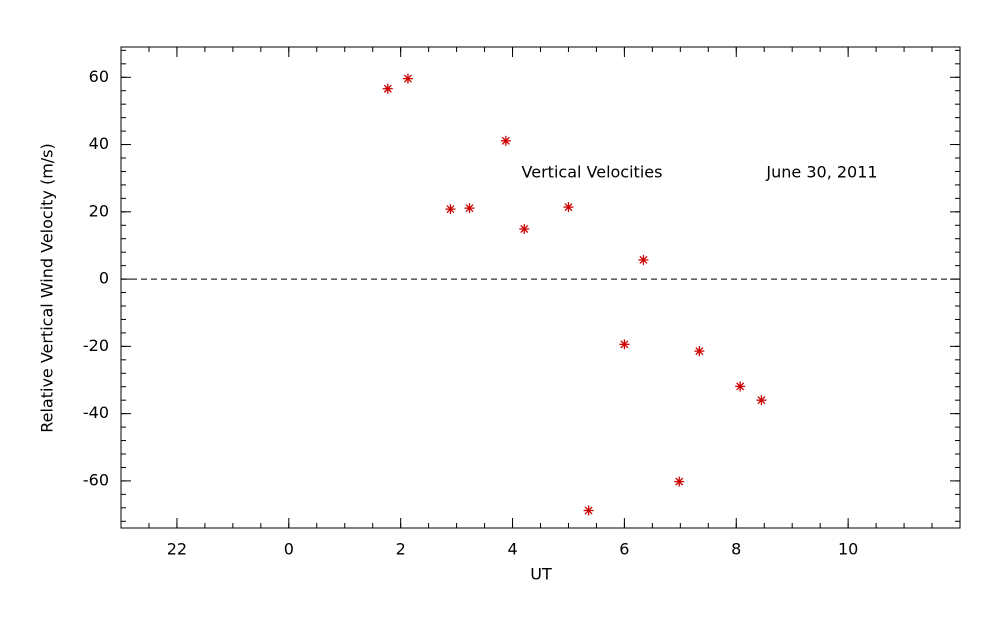  What do you see at coordinates (624, 549) in the screenshot?
I see `x-tick-label: 6` at bounding box center [624, 549].